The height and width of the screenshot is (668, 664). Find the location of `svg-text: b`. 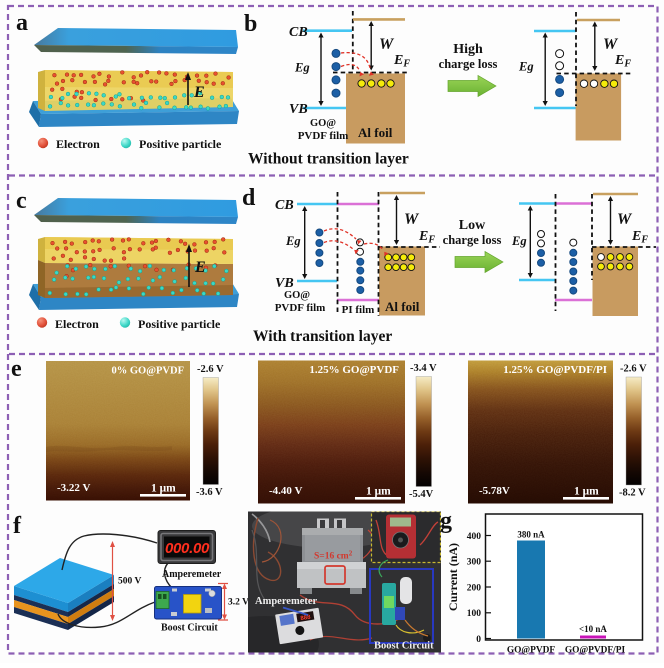

svg-text: b is located at coordinates (250, 24).